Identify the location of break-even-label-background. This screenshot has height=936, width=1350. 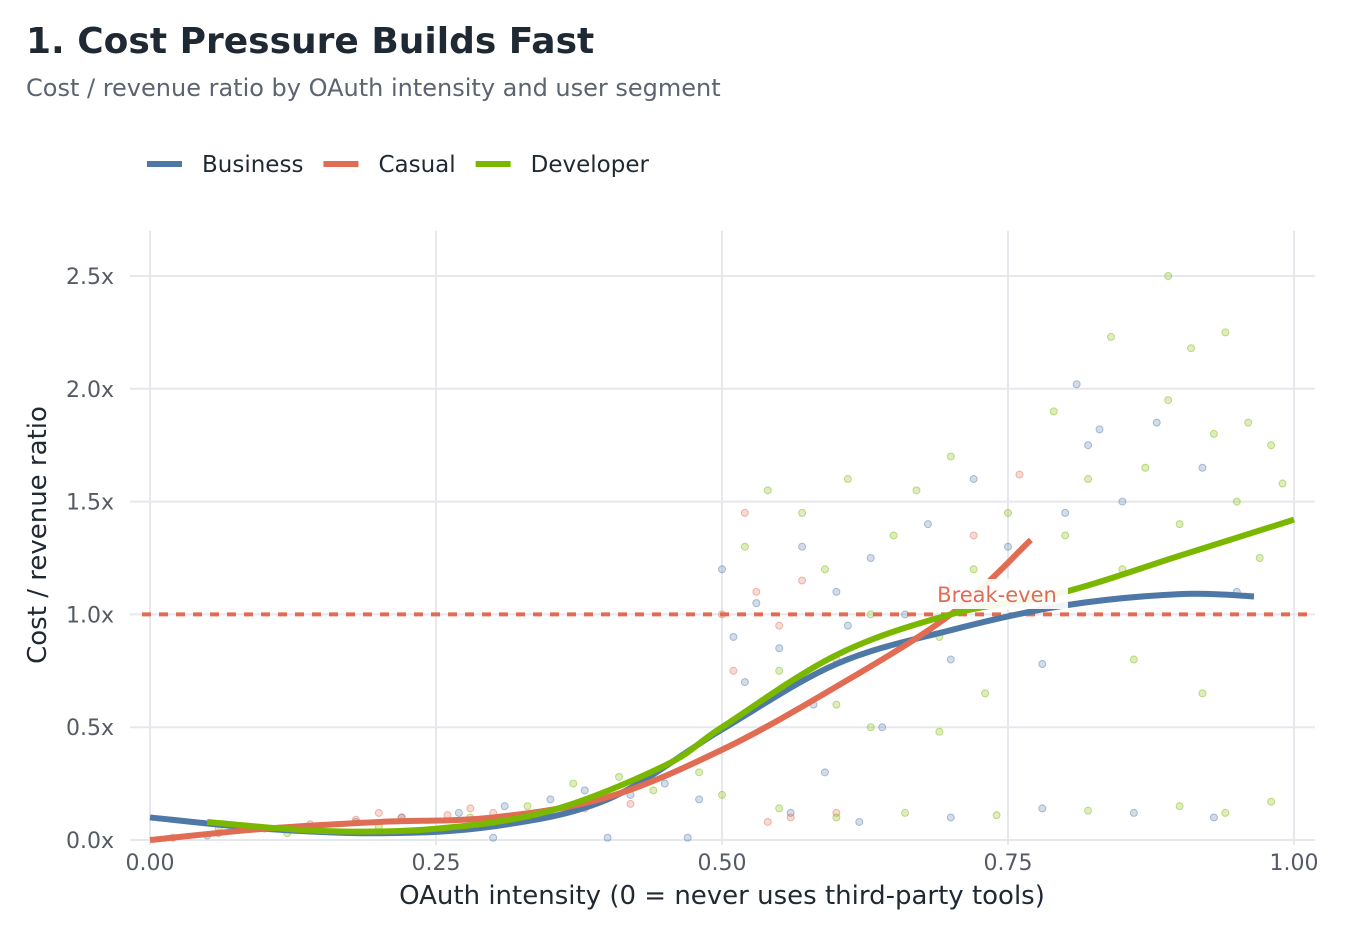
(997, 594).